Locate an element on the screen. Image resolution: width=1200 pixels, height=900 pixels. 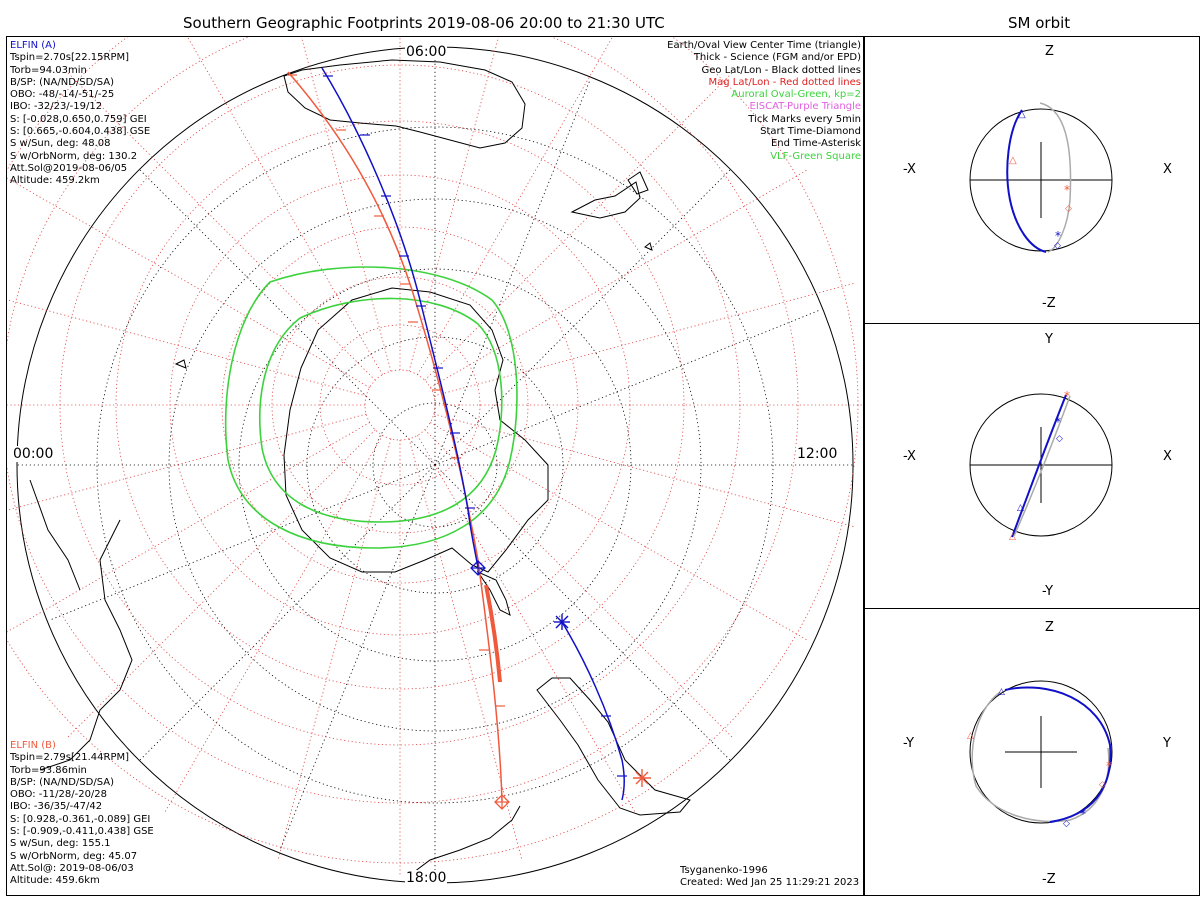
elfin-a-line: S: [-0.028,0.650,0.759] GEI is located at coordinates (78, 119).